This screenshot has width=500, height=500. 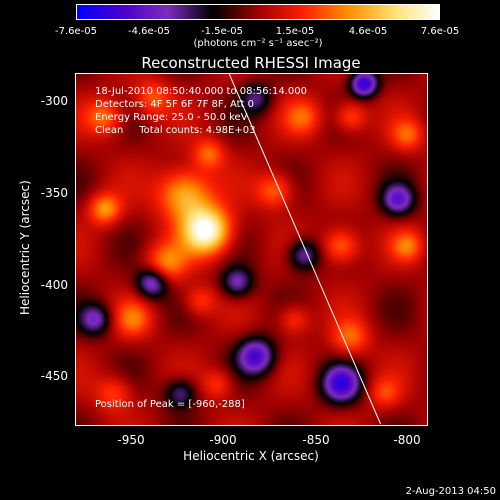 I want to click on x-tick-label: -850, so click(x=316, y=440).